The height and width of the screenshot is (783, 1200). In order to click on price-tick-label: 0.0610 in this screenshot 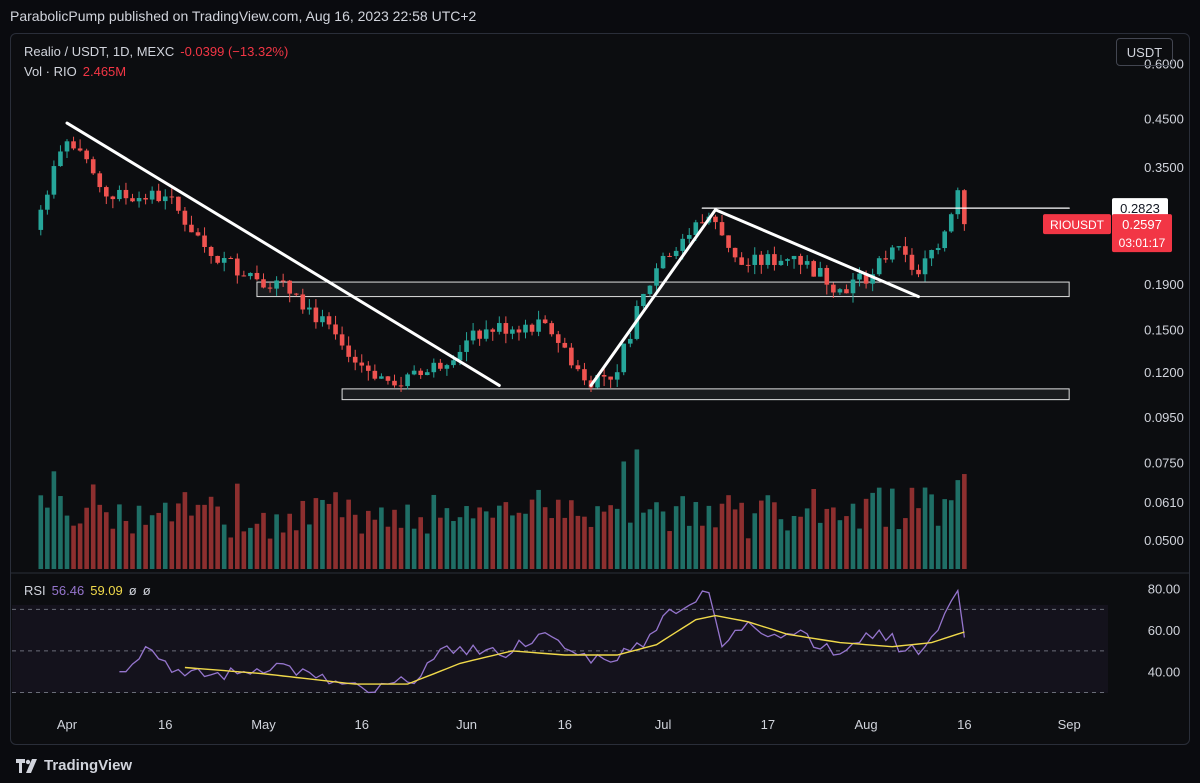, I will do `click(1164, 502)`.